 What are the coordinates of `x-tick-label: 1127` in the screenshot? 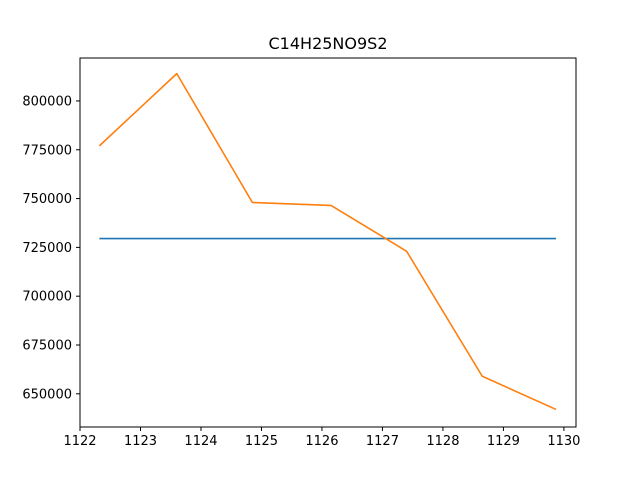 It's located at (382, 441).